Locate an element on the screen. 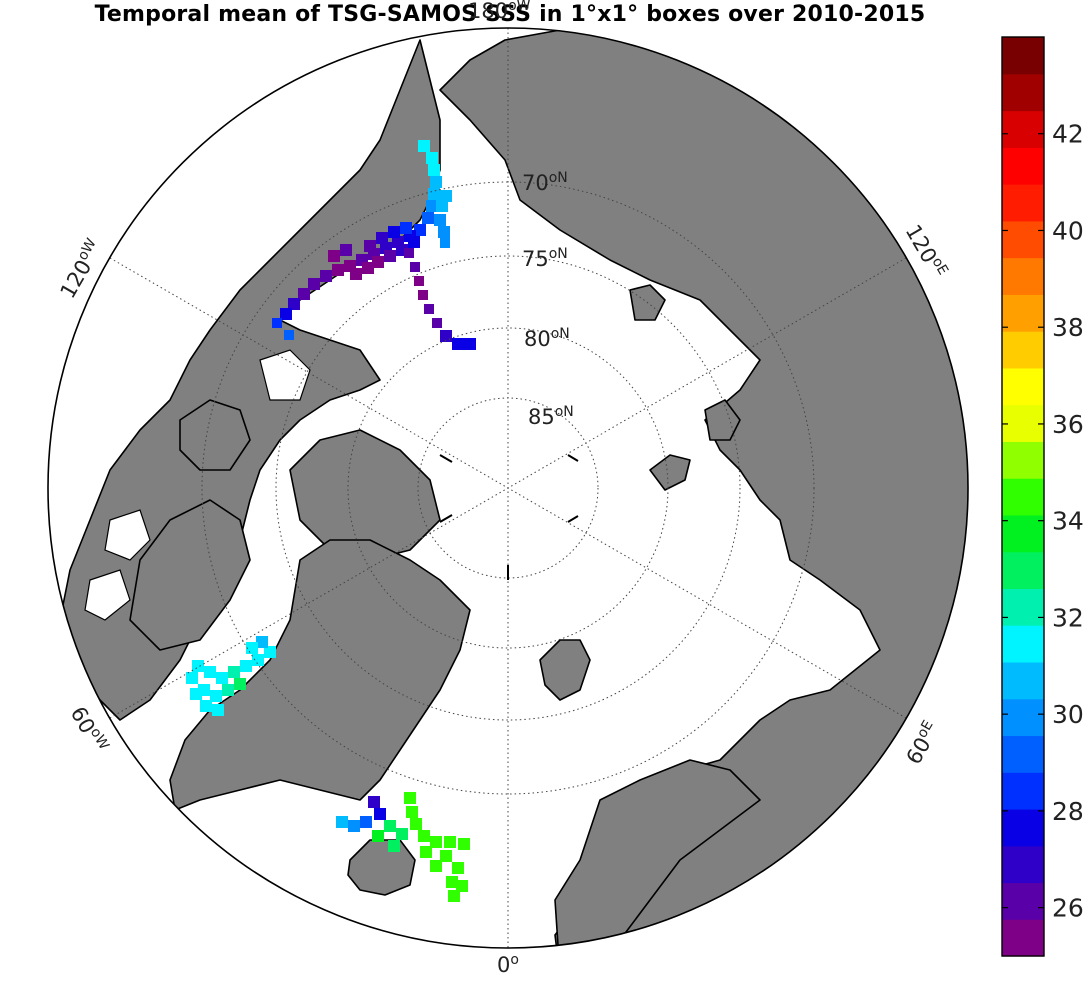 This screenshot has width=1091, height=995. channel-canadian-archipelago is located at coordinates (285, 375).